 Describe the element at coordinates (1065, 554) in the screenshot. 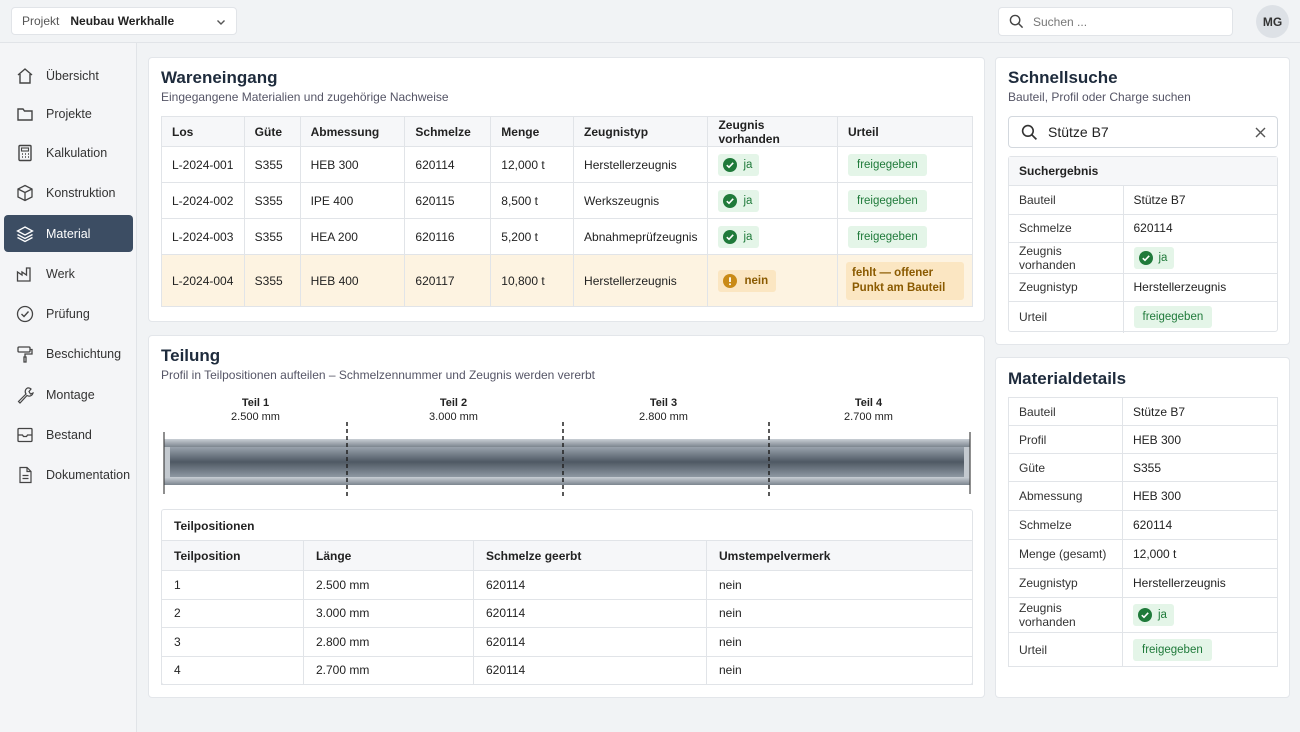

I see `detail-key: Menge (gesamt)` at that location.